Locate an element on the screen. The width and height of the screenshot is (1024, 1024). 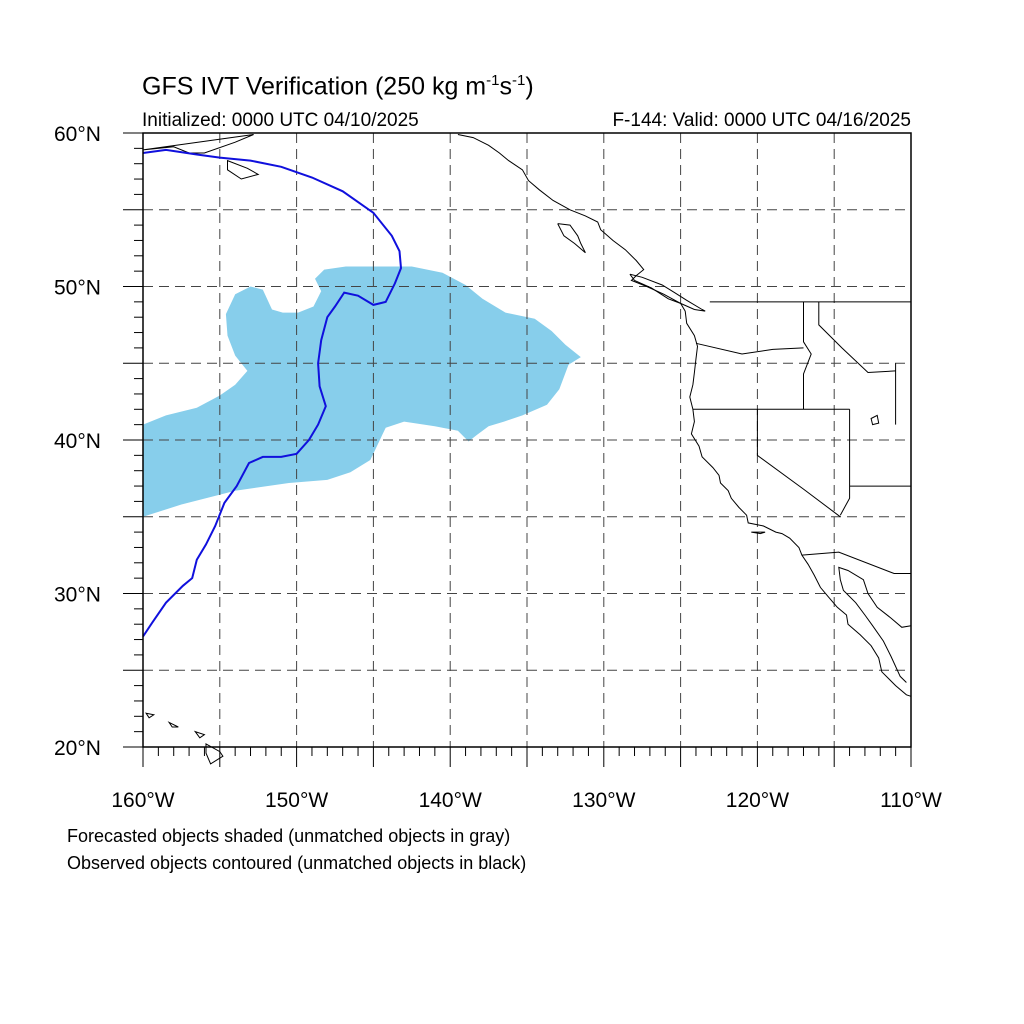
alaska-coast is located at coordinates (571, 223).